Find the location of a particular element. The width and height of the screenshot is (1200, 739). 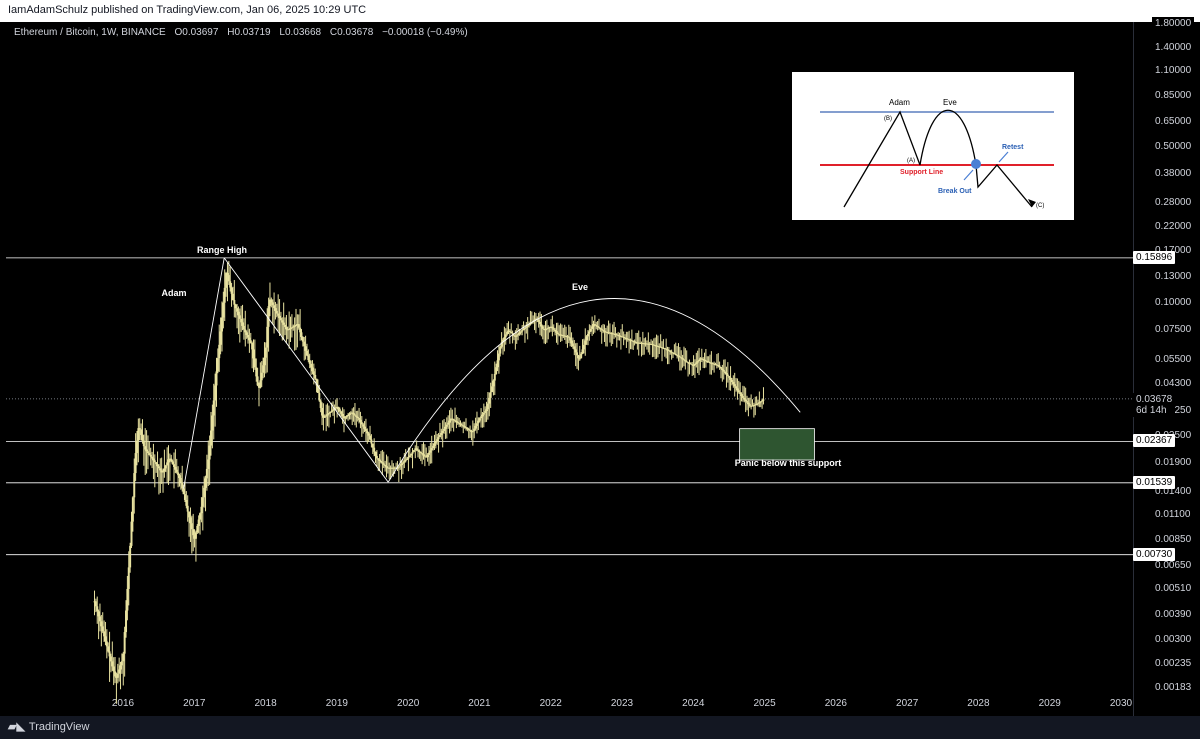

x-tick-label: 2027 is located at coordinates (907, 703).